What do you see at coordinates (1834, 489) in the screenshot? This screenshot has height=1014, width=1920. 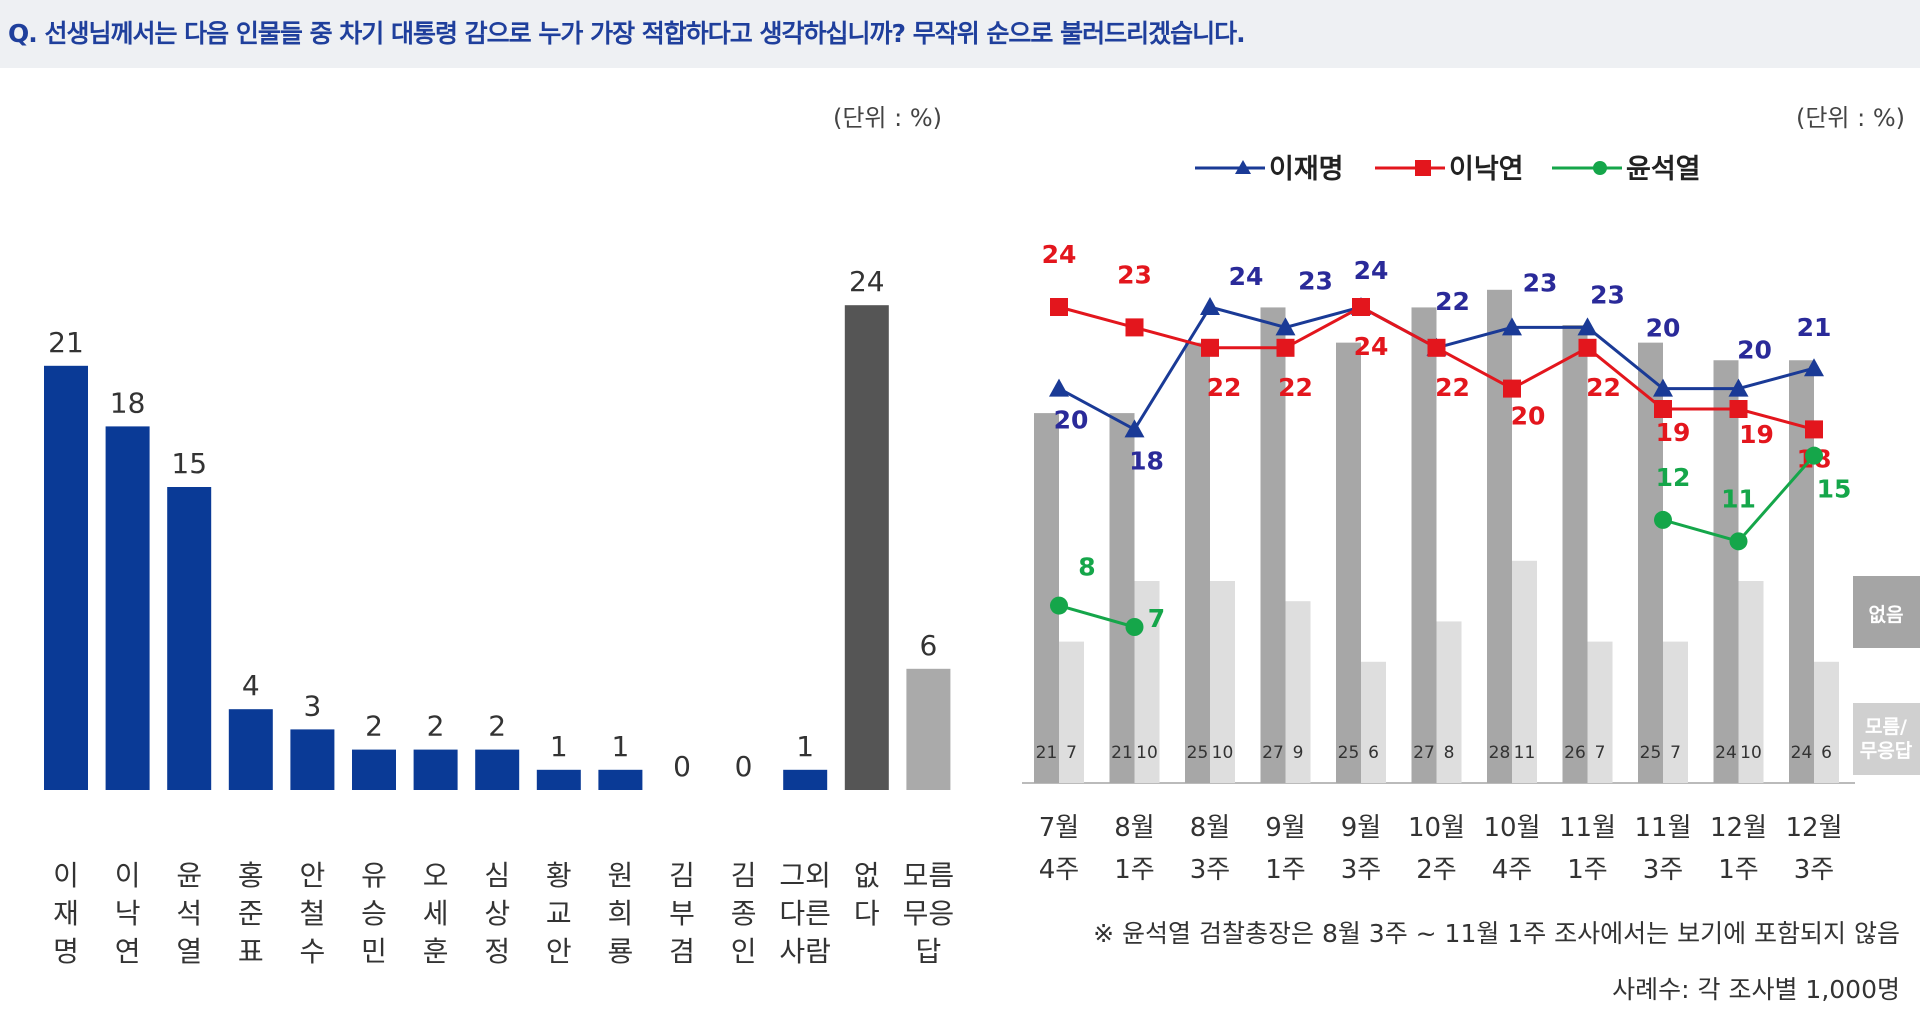 I see `series-point-label: 15` at bounding box center [1834, 489].